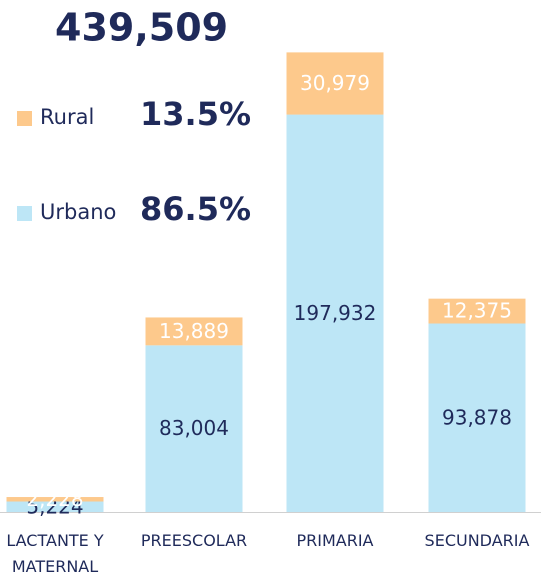 The height and width of the screenshot is (580, 541). I want to click on data-label: 197,932, so click(335, 313).